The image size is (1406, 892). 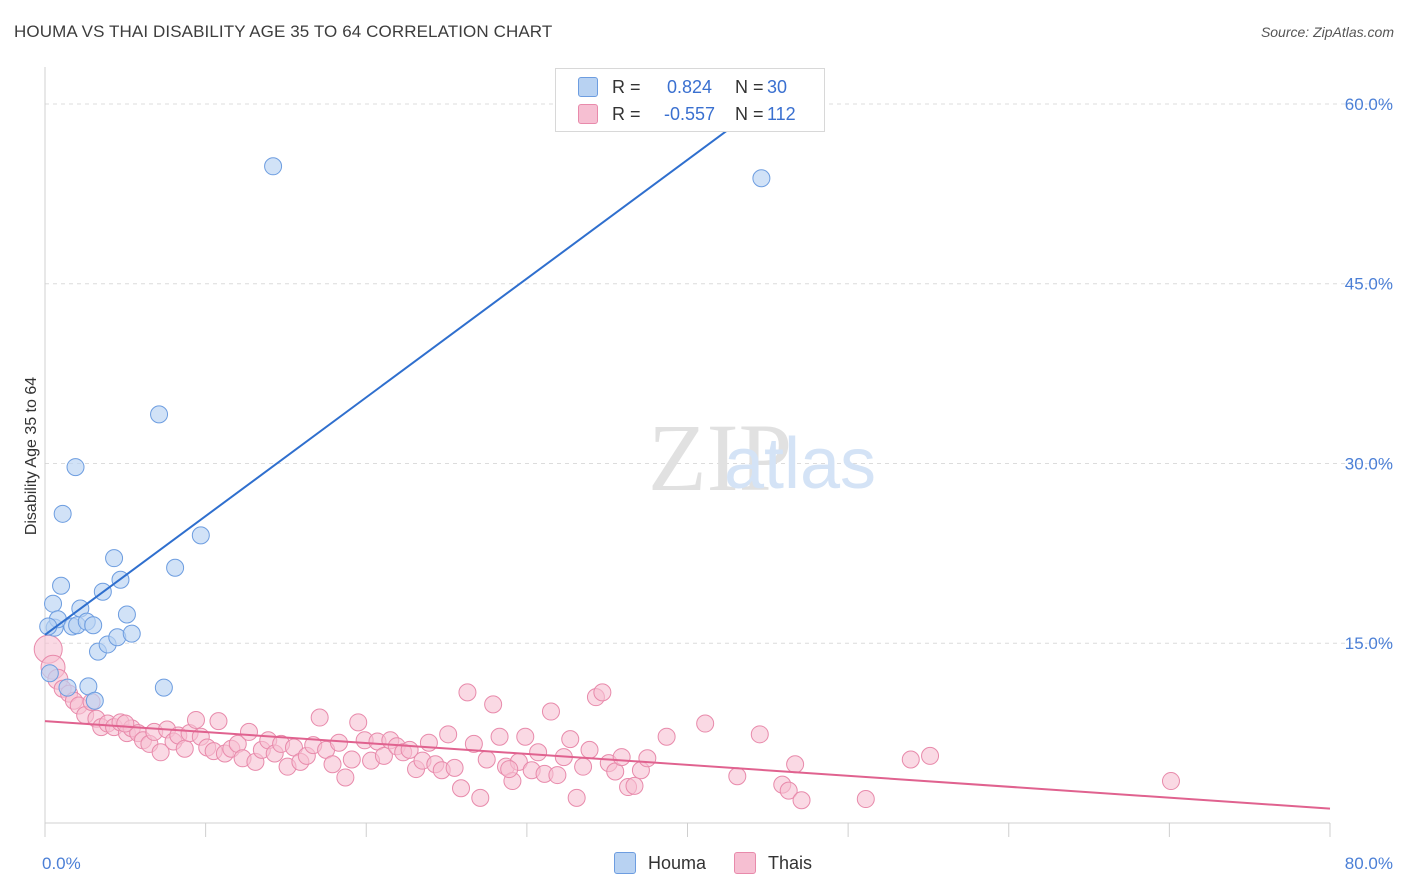 I want to click on legend-row-houma: R = 0.824 N = 30, so click(x=682, y=87).